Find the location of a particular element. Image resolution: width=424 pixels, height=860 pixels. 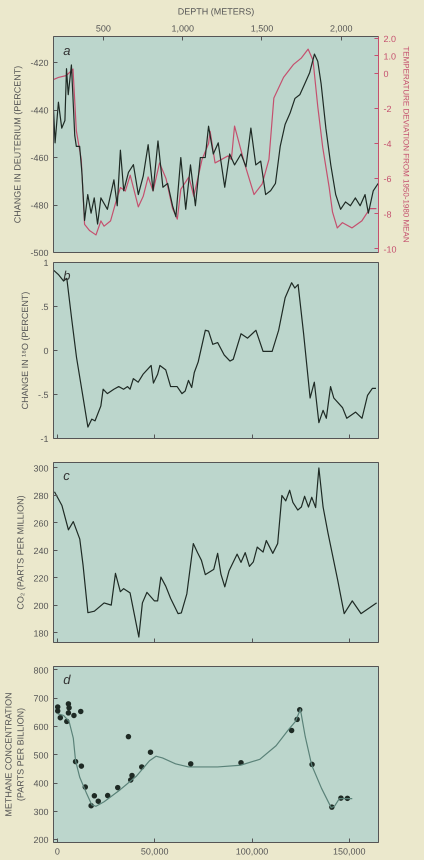

y2-tick-label: -4 is located at coordinates (388, 144).